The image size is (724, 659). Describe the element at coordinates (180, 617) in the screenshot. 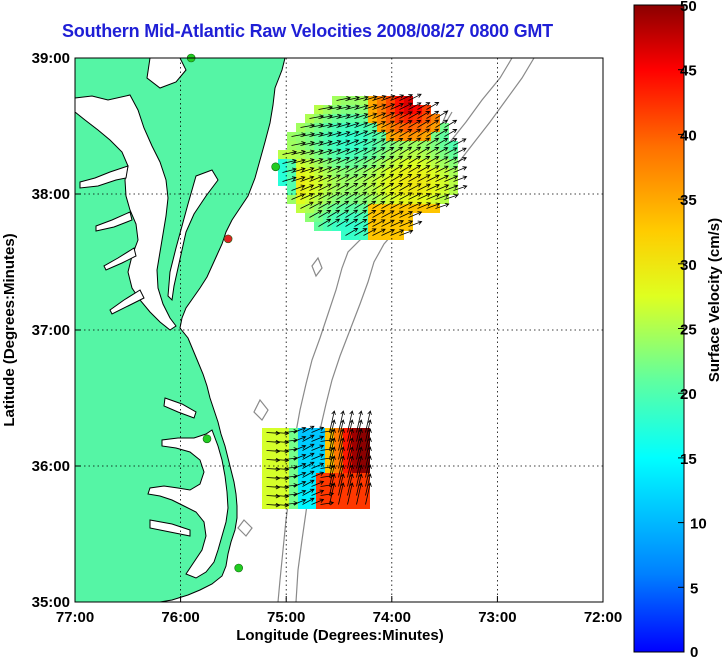

I see `x-tick-label: 76:00` at that location.